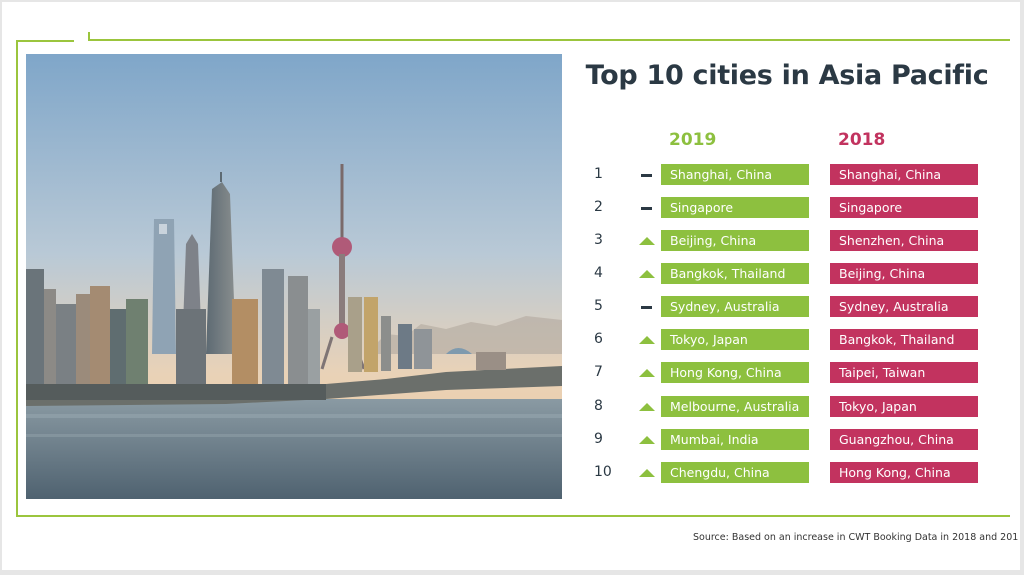 Image resolution: width=1024 pixels, height=575 pixels. Describe the element at coordinates (512, 440) in the screenshot. I see `table-row: 9 Mumbai, India Guangzhou, China` at that location.